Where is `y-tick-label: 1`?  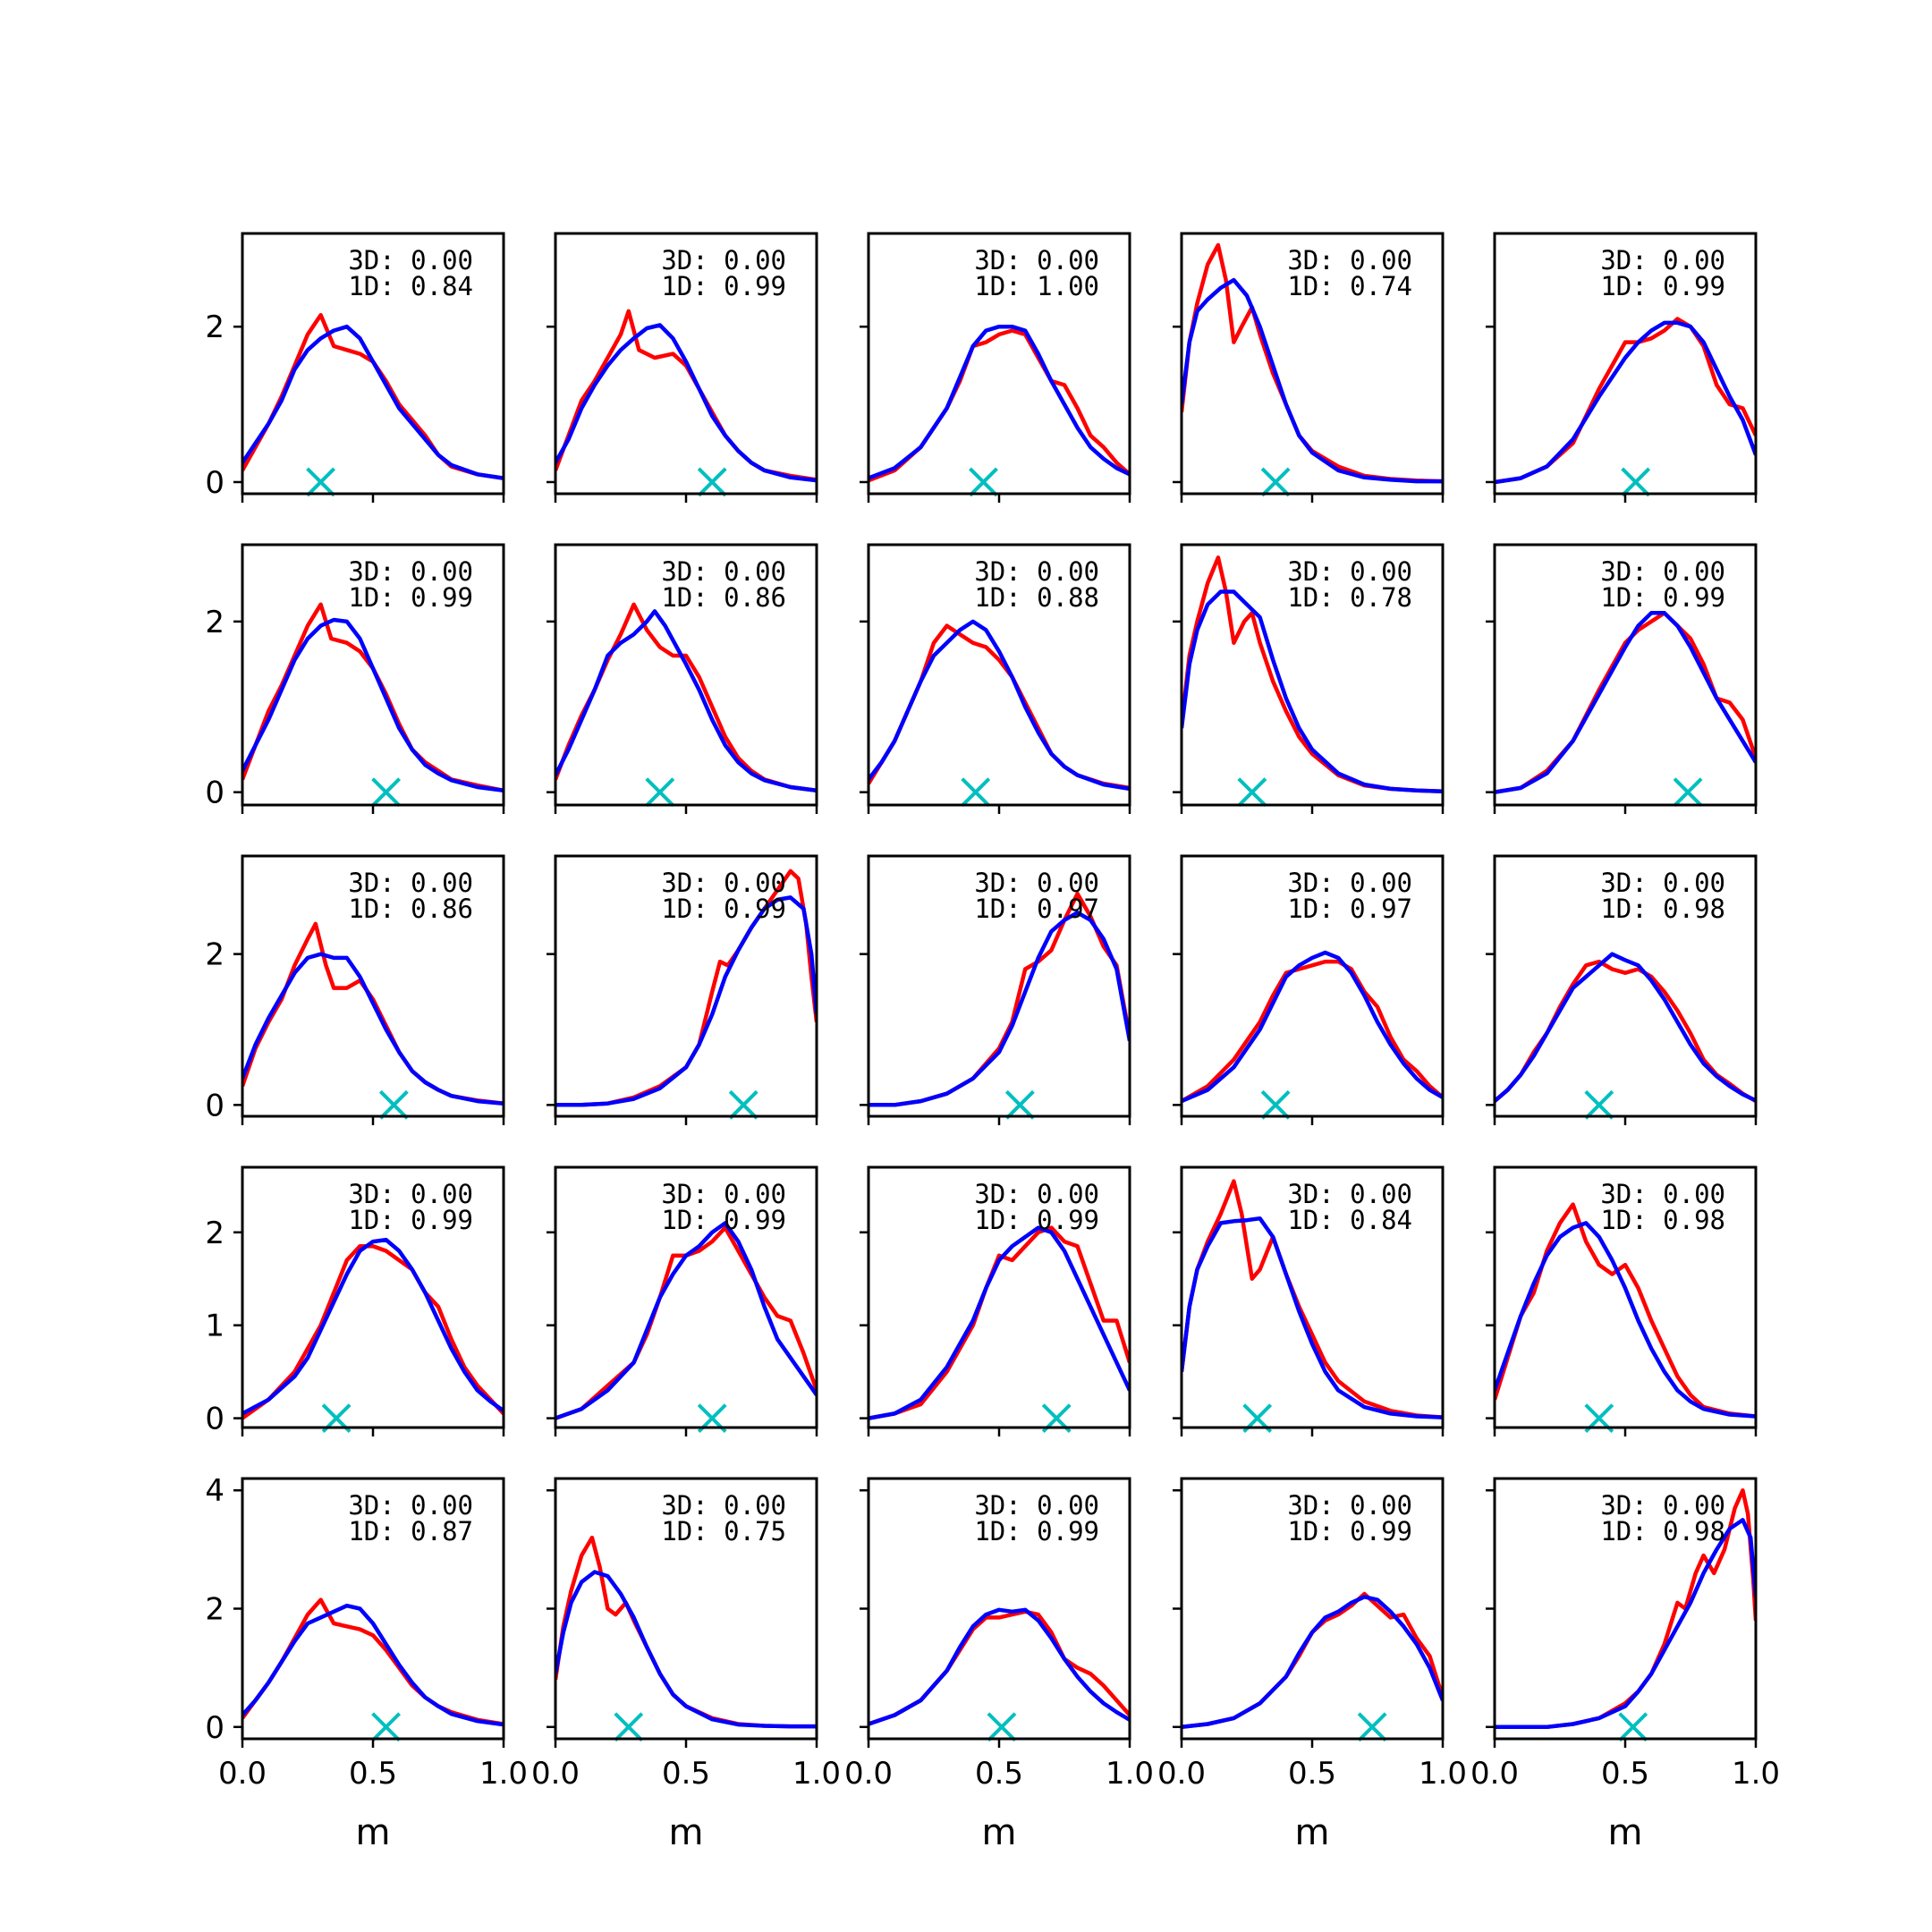
y-tick-label: 1 is located at coordinates (215, 1326).